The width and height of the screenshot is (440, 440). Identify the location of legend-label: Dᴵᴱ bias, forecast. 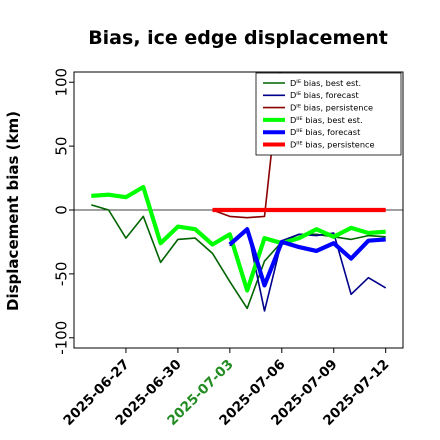
(325, 95).